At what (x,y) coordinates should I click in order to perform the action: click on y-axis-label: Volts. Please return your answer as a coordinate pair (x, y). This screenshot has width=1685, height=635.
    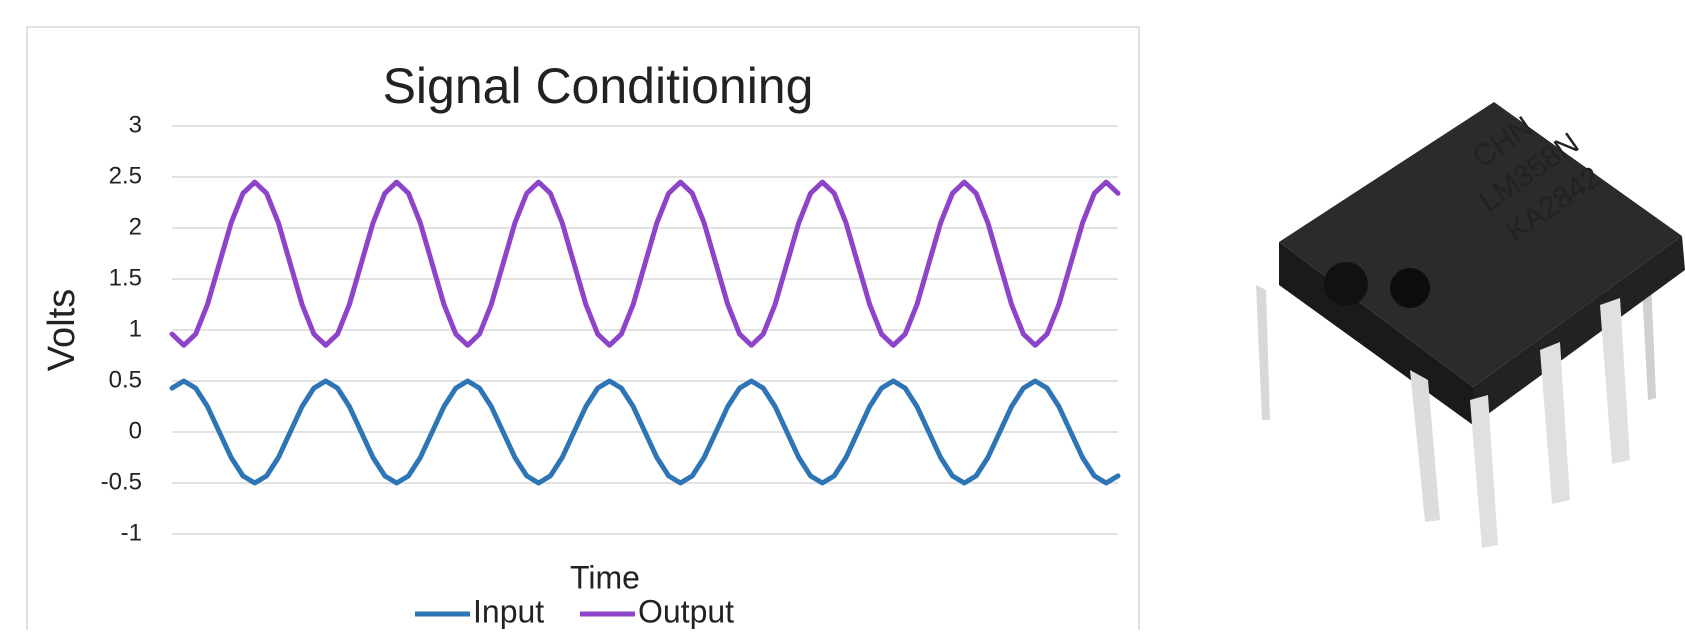
    Looking at the image, I should click on (62, 330).